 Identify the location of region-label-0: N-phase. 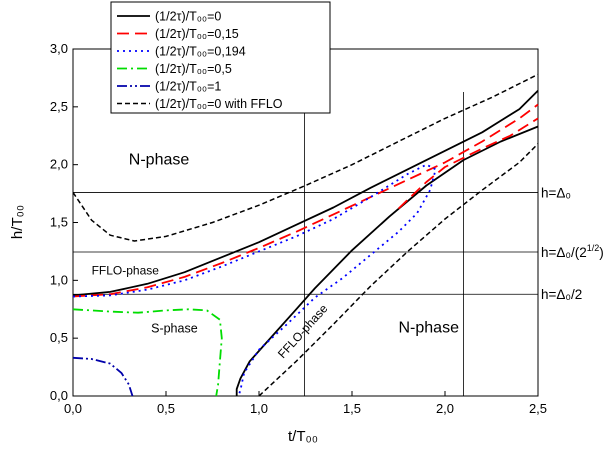
(159, 160).